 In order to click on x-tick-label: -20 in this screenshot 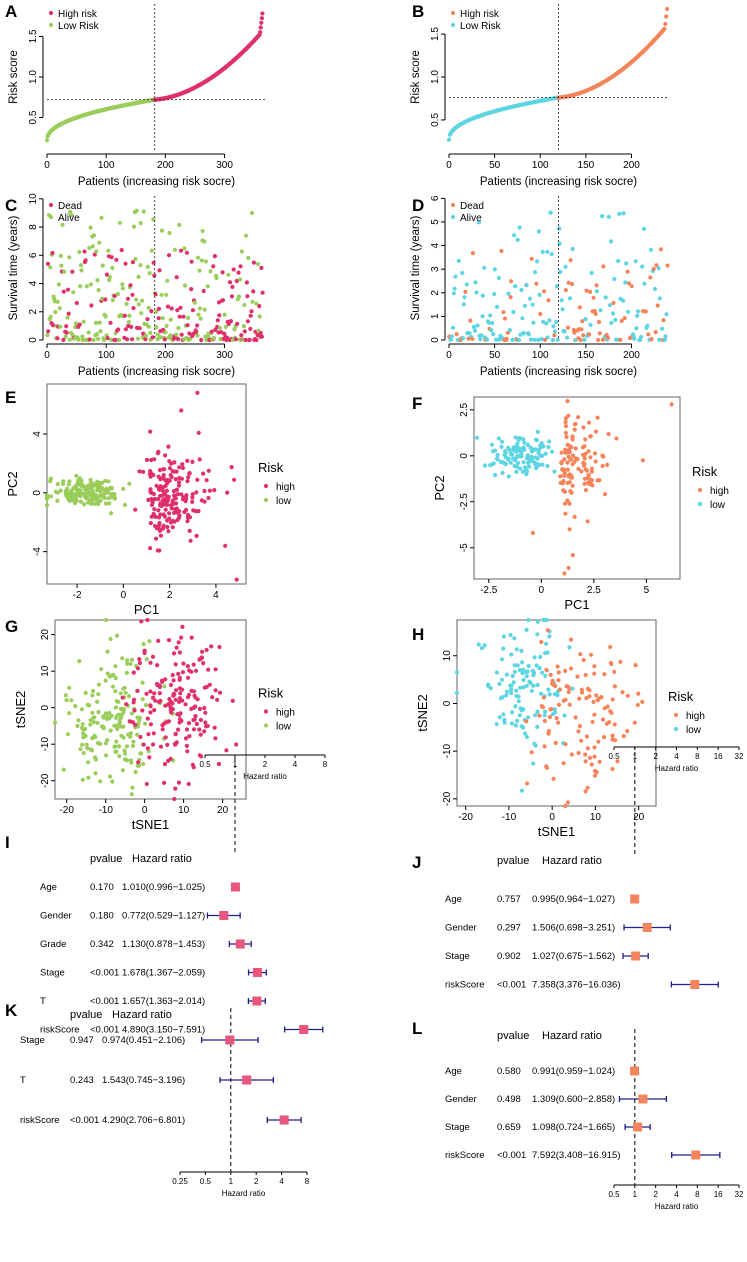, I will do `click(66, 810)`.